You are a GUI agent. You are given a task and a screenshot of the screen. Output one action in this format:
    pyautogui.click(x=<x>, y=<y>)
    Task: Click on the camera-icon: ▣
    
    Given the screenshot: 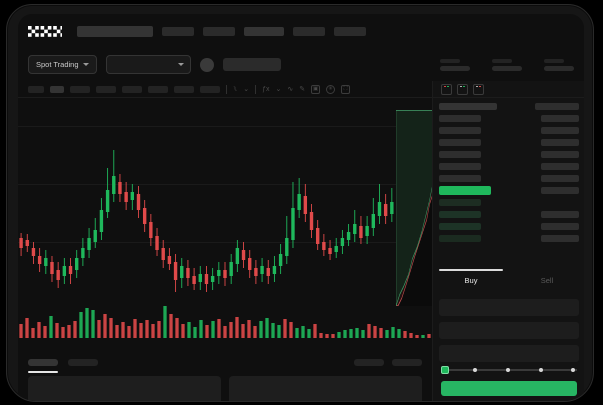 What is the action you would take?
    pyautogui.click(x=316, y=89)
    